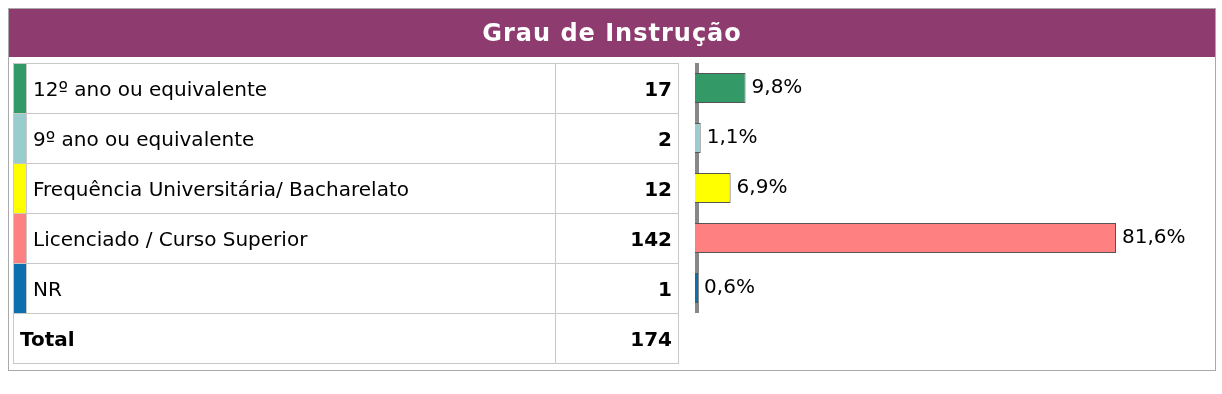 This screenshot has width=1222, height=394. Describe the element at coordinates (612, 33) in the screenshot. I see `chart-title: Grau de Instrução` at that location.